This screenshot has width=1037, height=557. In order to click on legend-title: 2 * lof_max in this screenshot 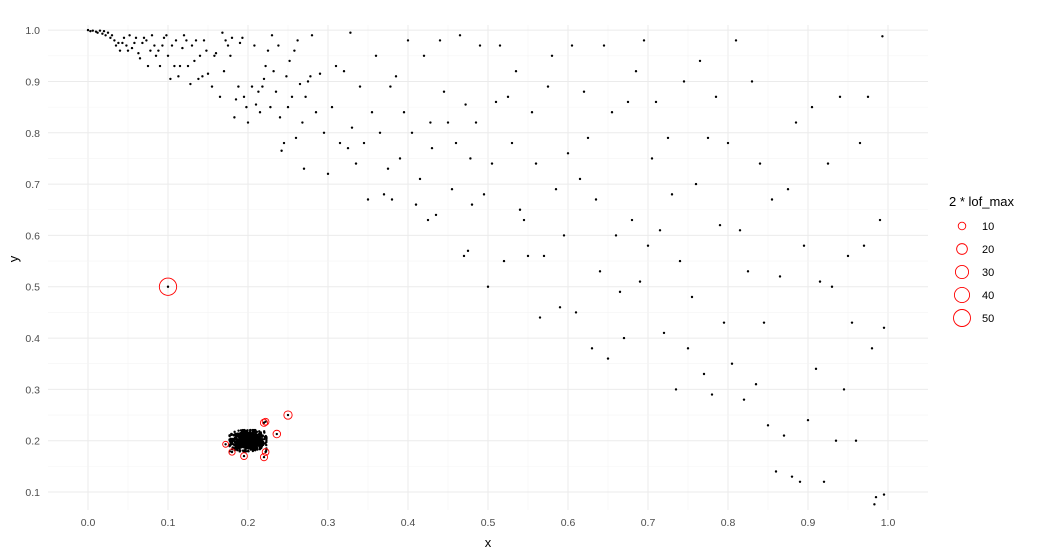, I will do `click(982, 201)`.